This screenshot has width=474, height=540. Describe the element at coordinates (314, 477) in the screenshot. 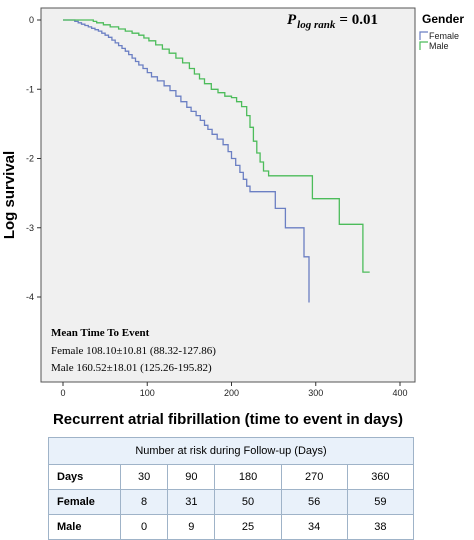

I see `days-cell: 270` at that location.